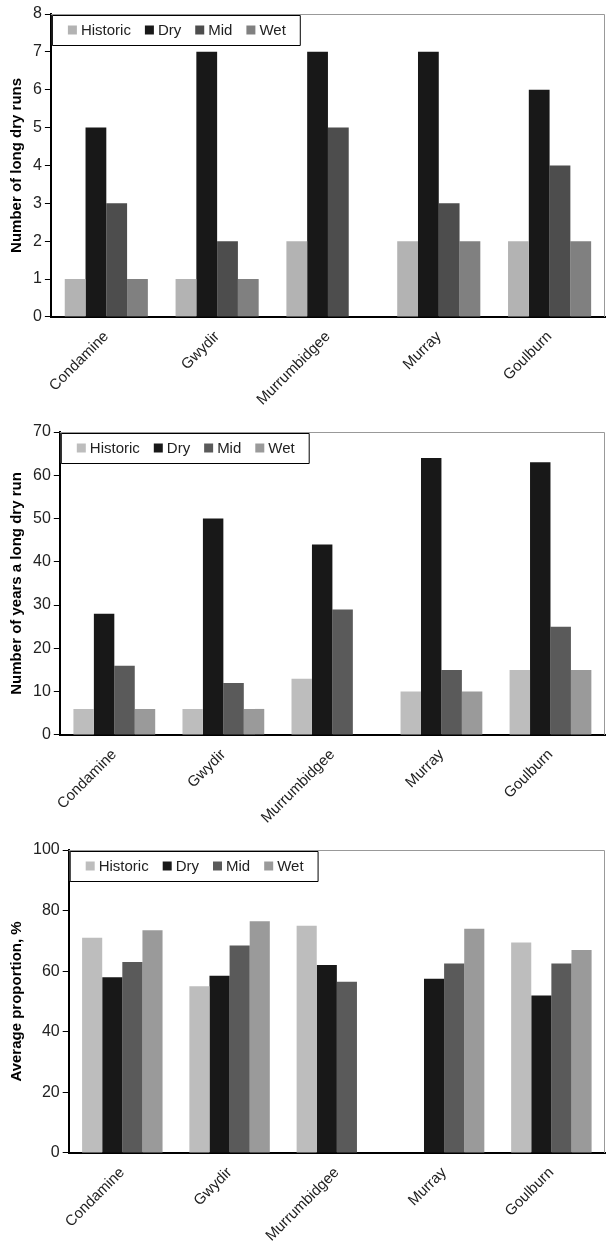  I want to click on y-tick-label: 6, so click(37, 89).